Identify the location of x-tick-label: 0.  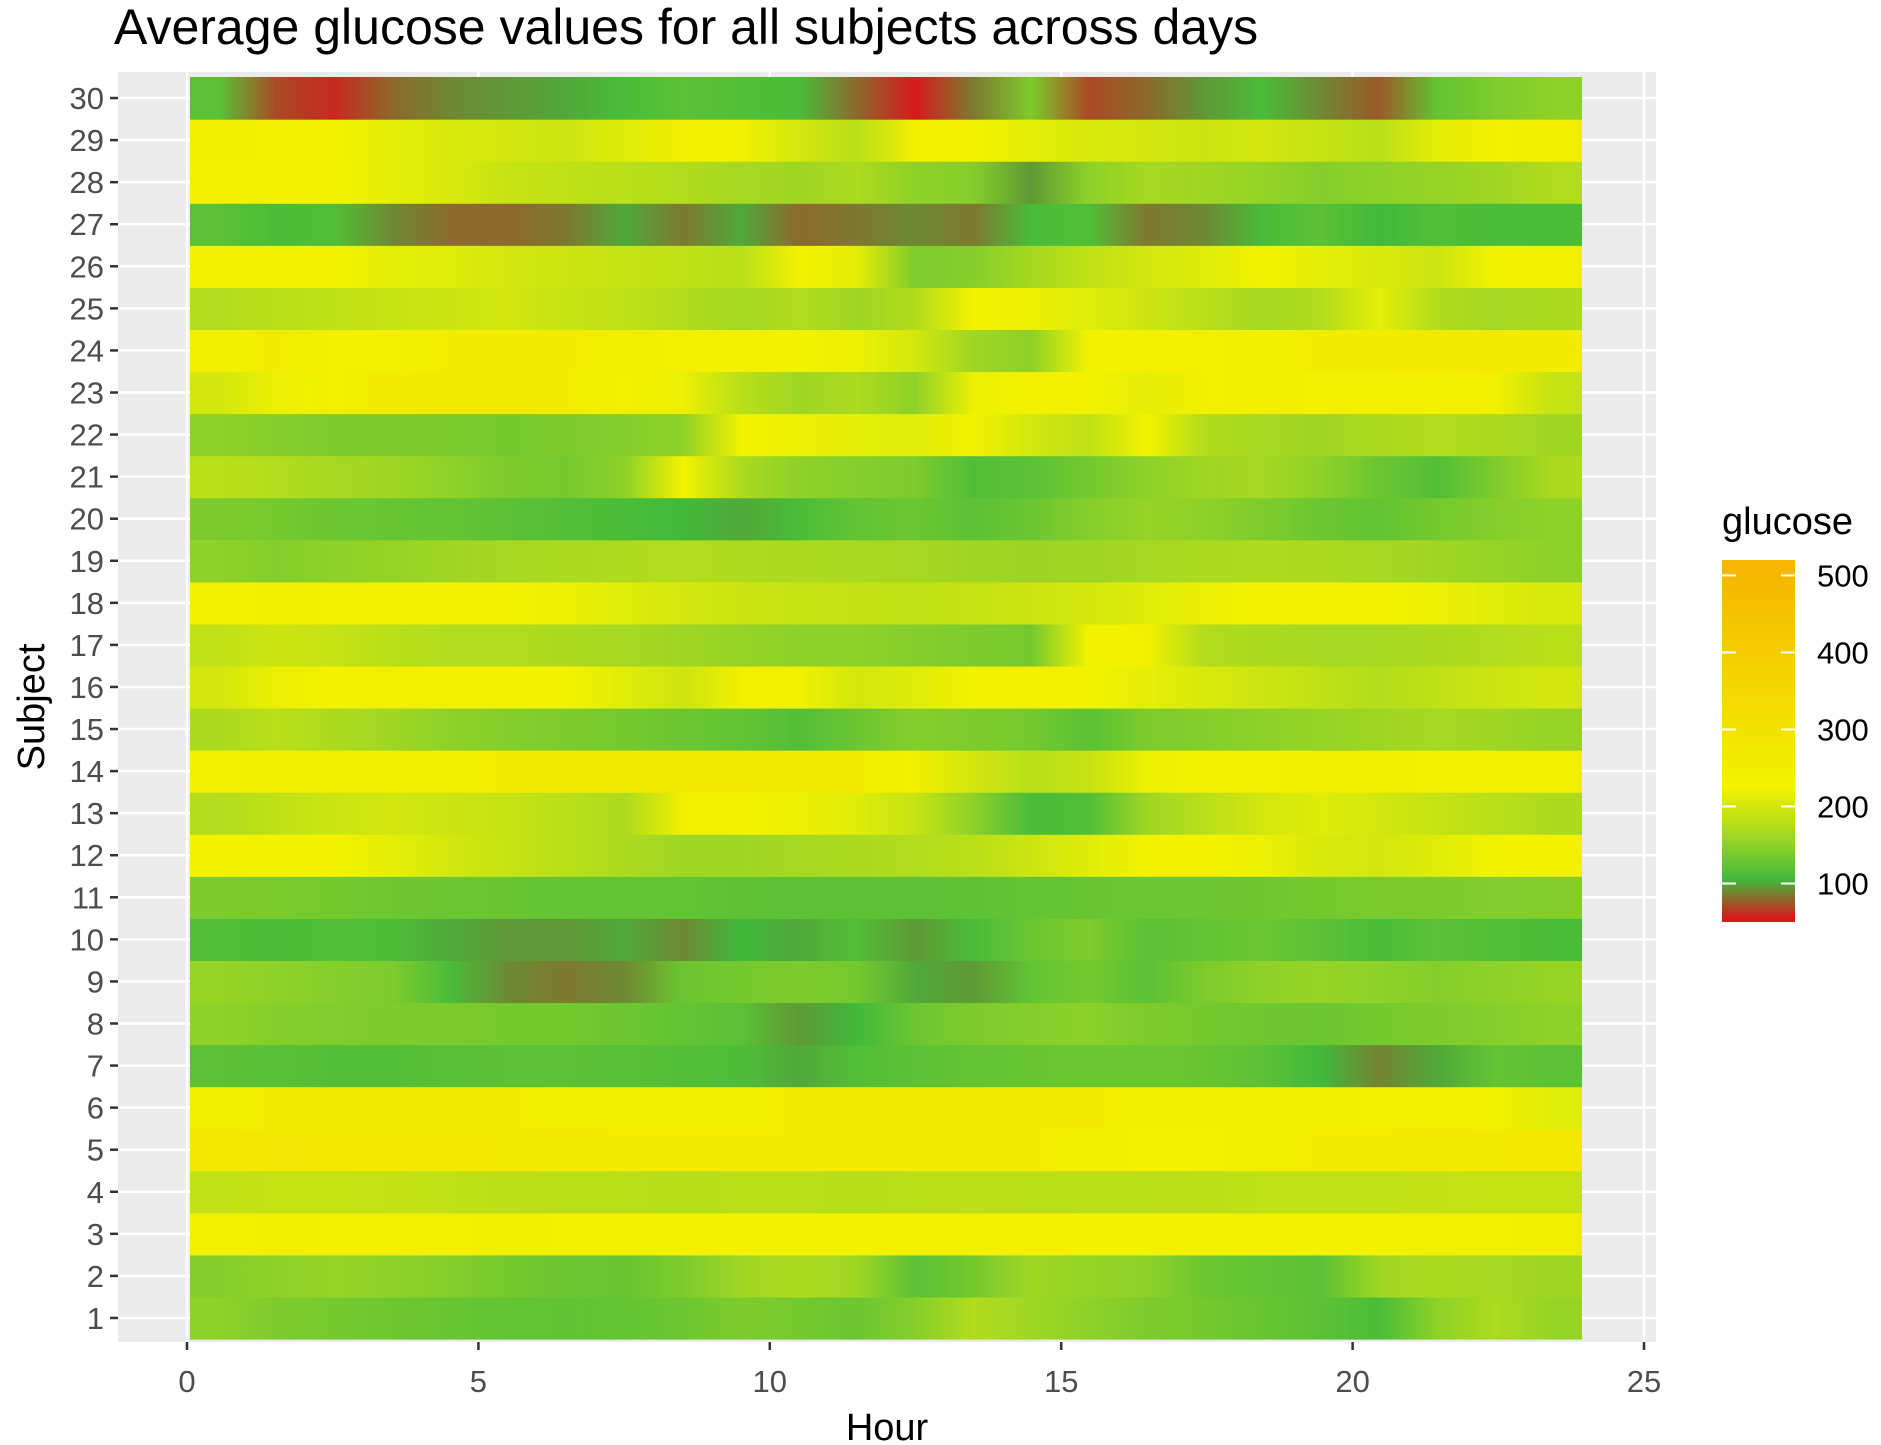
(186, 1381).